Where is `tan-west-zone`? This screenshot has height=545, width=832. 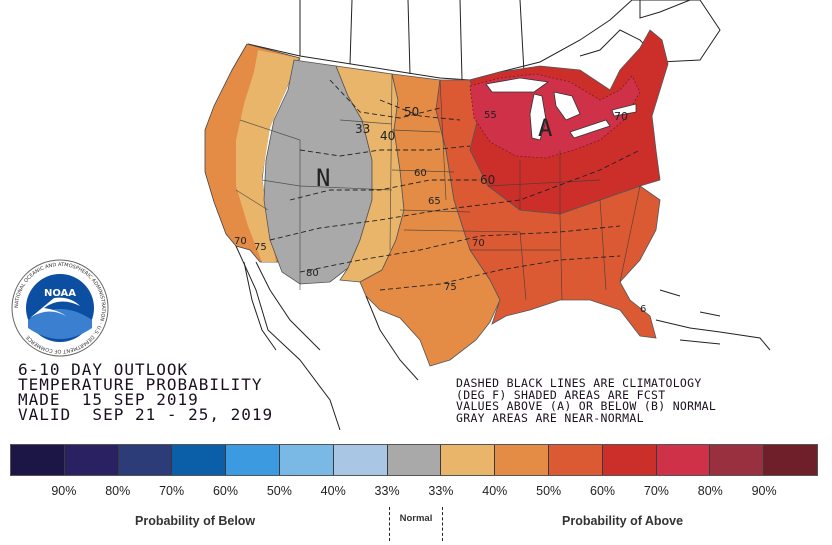 tan-west-zone is located at coordinates (267, 156).